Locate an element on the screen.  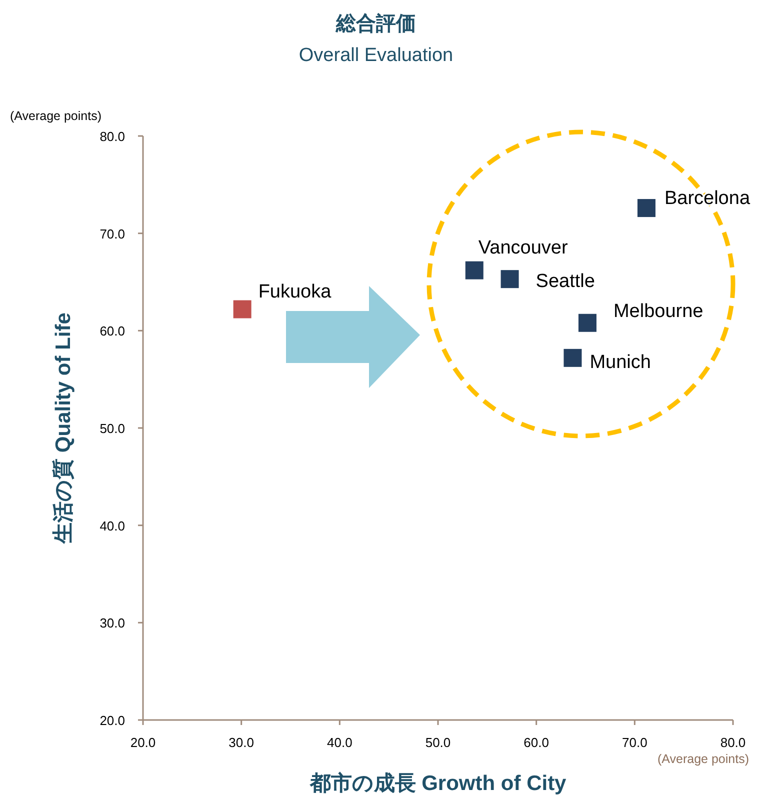
x-tick-label: 60.0 is located at coordinates (536, 742).